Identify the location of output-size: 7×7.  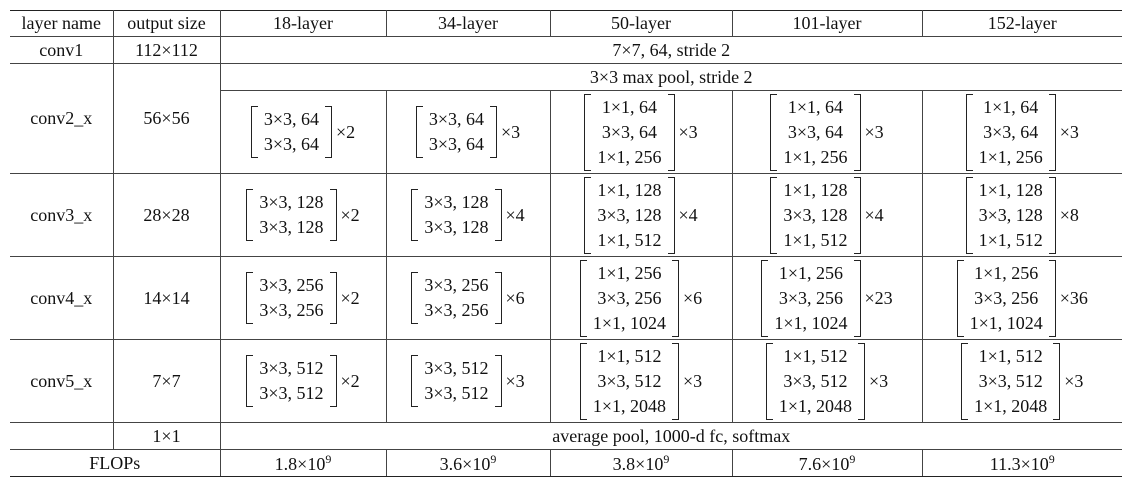
(167, 381).